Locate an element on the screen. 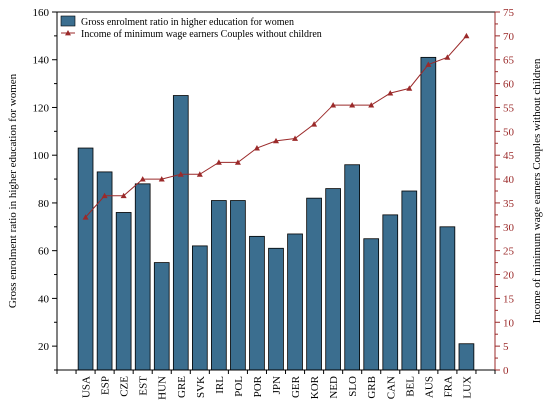 This screenshot has width=550, height=411. bar-svk is located at coordinates (199, 308).